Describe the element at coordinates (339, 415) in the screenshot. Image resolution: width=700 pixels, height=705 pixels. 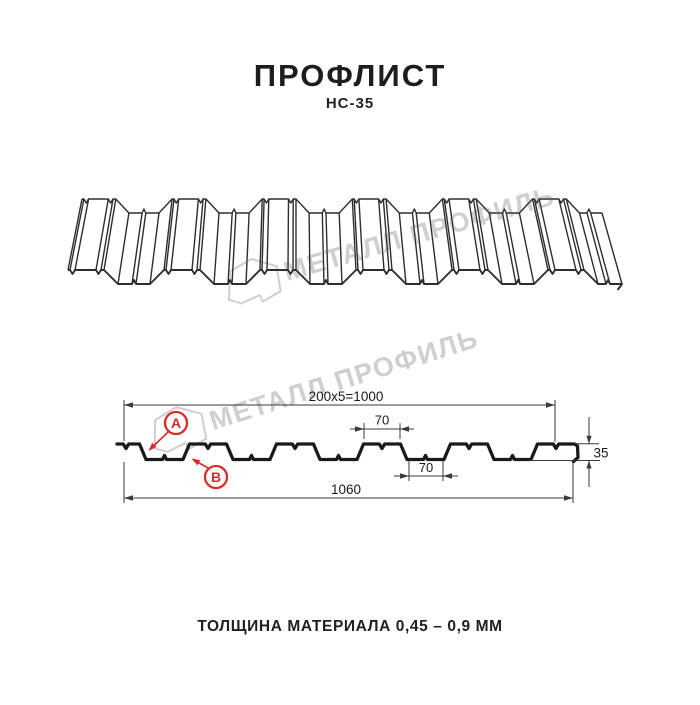
I see `dimension-wave-step: 200x5=1000` at that location.